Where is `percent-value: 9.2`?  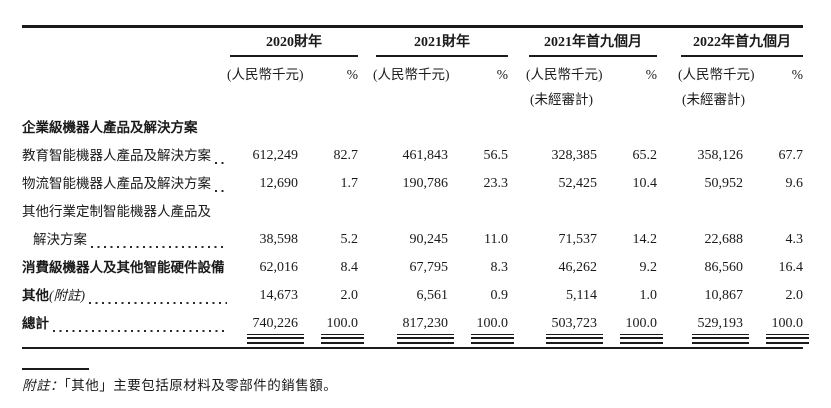 percent-value: 9.2 is located at coordinates (648, 267).